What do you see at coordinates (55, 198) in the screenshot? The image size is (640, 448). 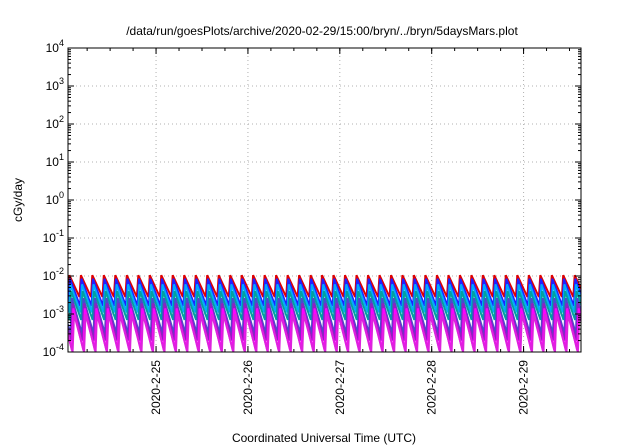 I see `y-tick-label: 10⁰` at bounding box center [55, 198].